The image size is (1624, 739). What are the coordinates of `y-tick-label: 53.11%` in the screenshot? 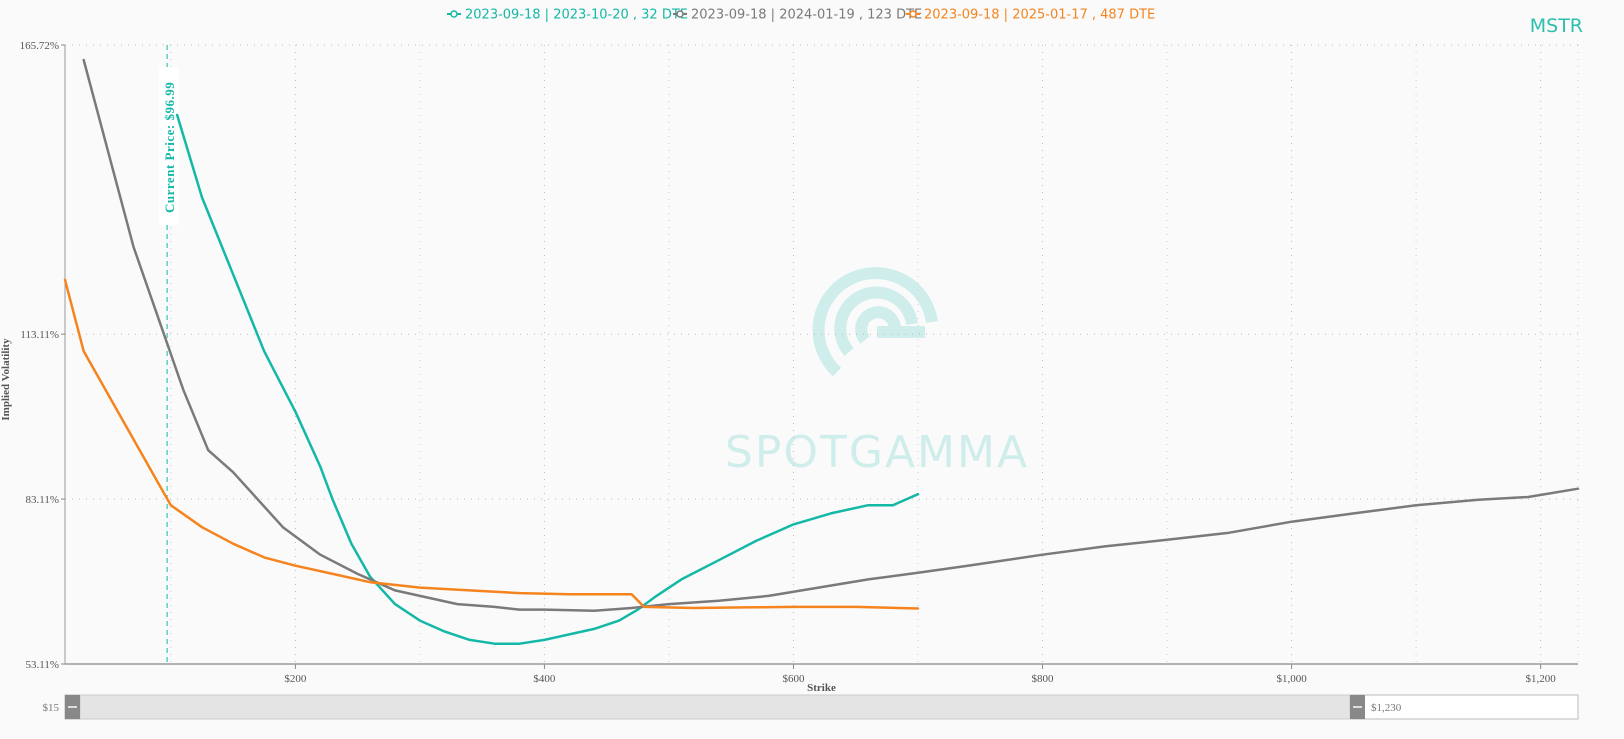 It's located at (42, 665).